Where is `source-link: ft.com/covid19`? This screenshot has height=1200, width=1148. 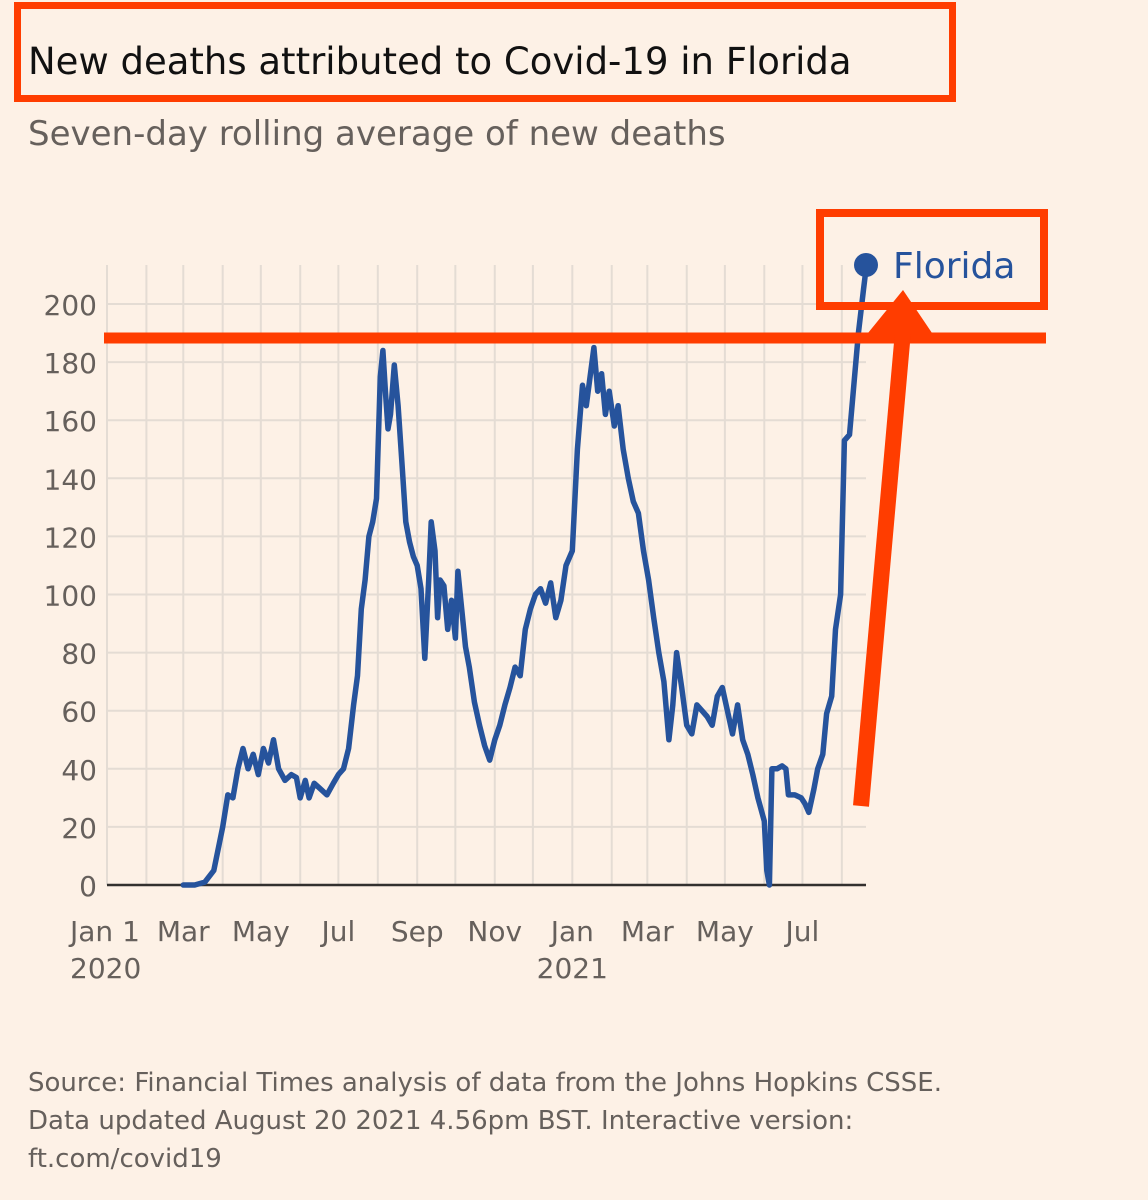
source-link: ft.com/covid19 is located at coordinates (125, 1159).